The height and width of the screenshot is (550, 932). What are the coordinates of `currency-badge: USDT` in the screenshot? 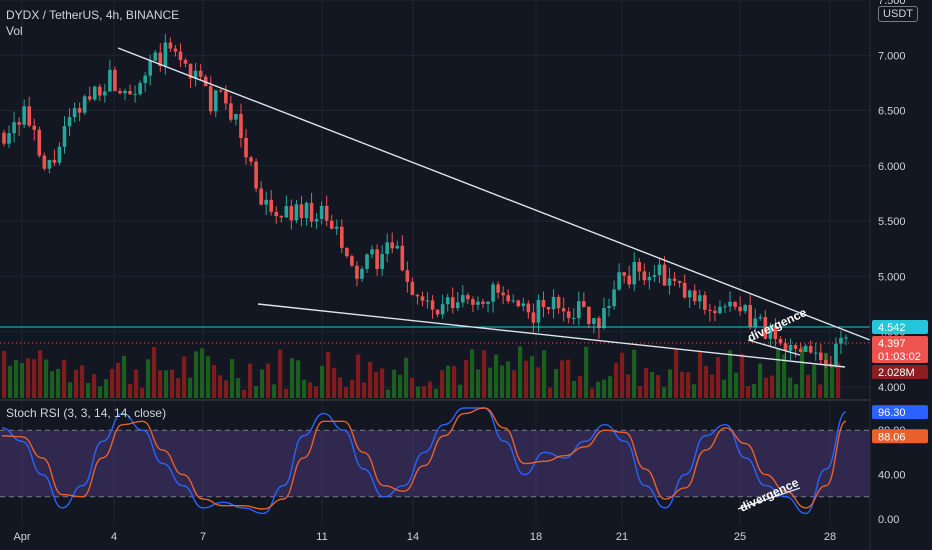 It's located at (898, 14).